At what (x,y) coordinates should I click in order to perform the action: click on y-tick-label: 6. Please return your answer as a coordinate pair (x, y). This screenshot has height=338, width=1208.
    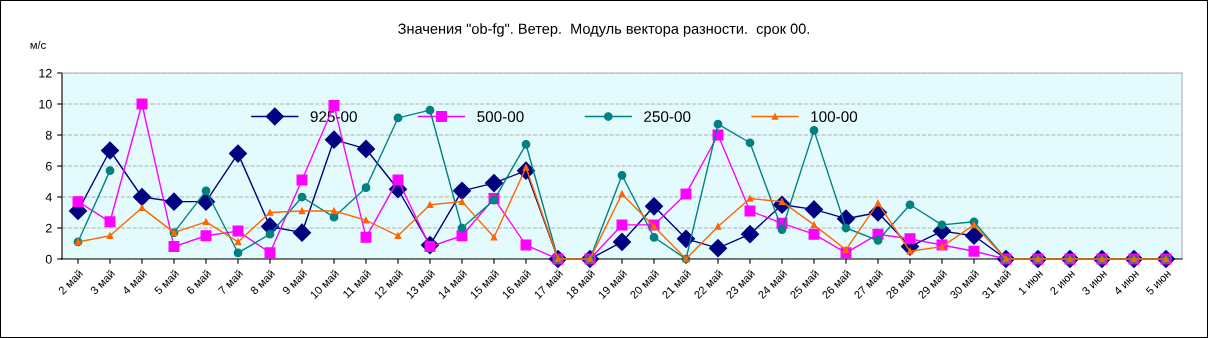
    Looking at the image, I should click on (48, 166).